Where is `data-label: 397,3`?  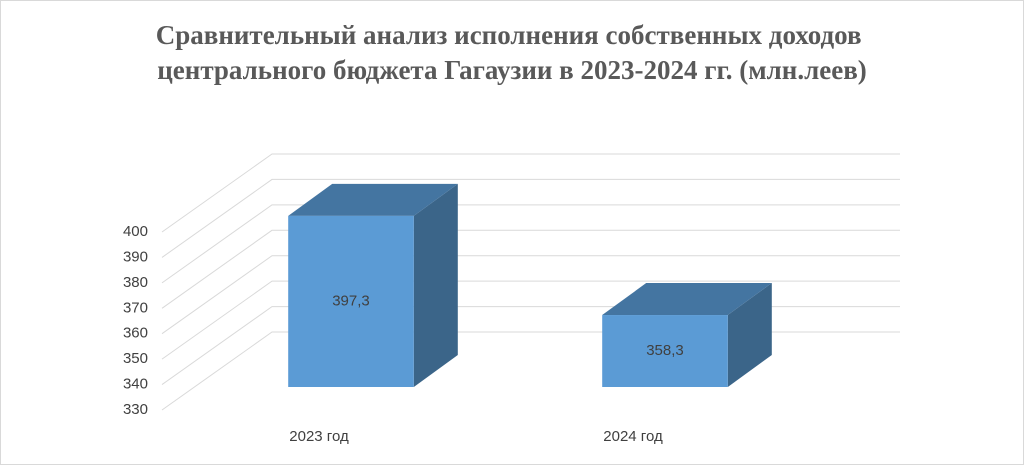
data-label: 397,3 is located at coordinates (351, 300).